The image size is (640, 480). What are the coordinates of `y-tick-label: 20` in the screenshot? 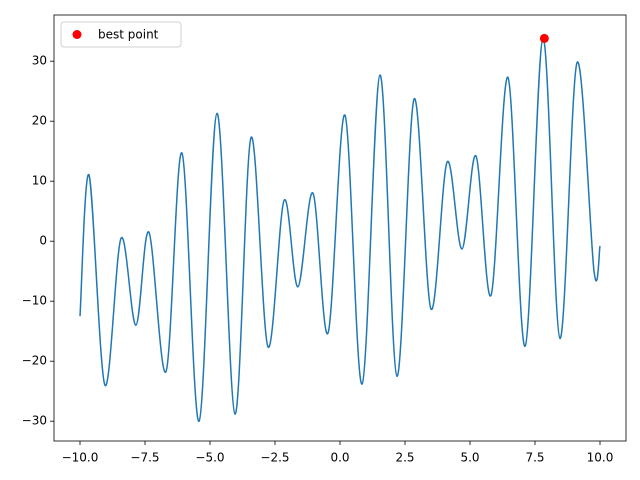 It's located at (39, 121).